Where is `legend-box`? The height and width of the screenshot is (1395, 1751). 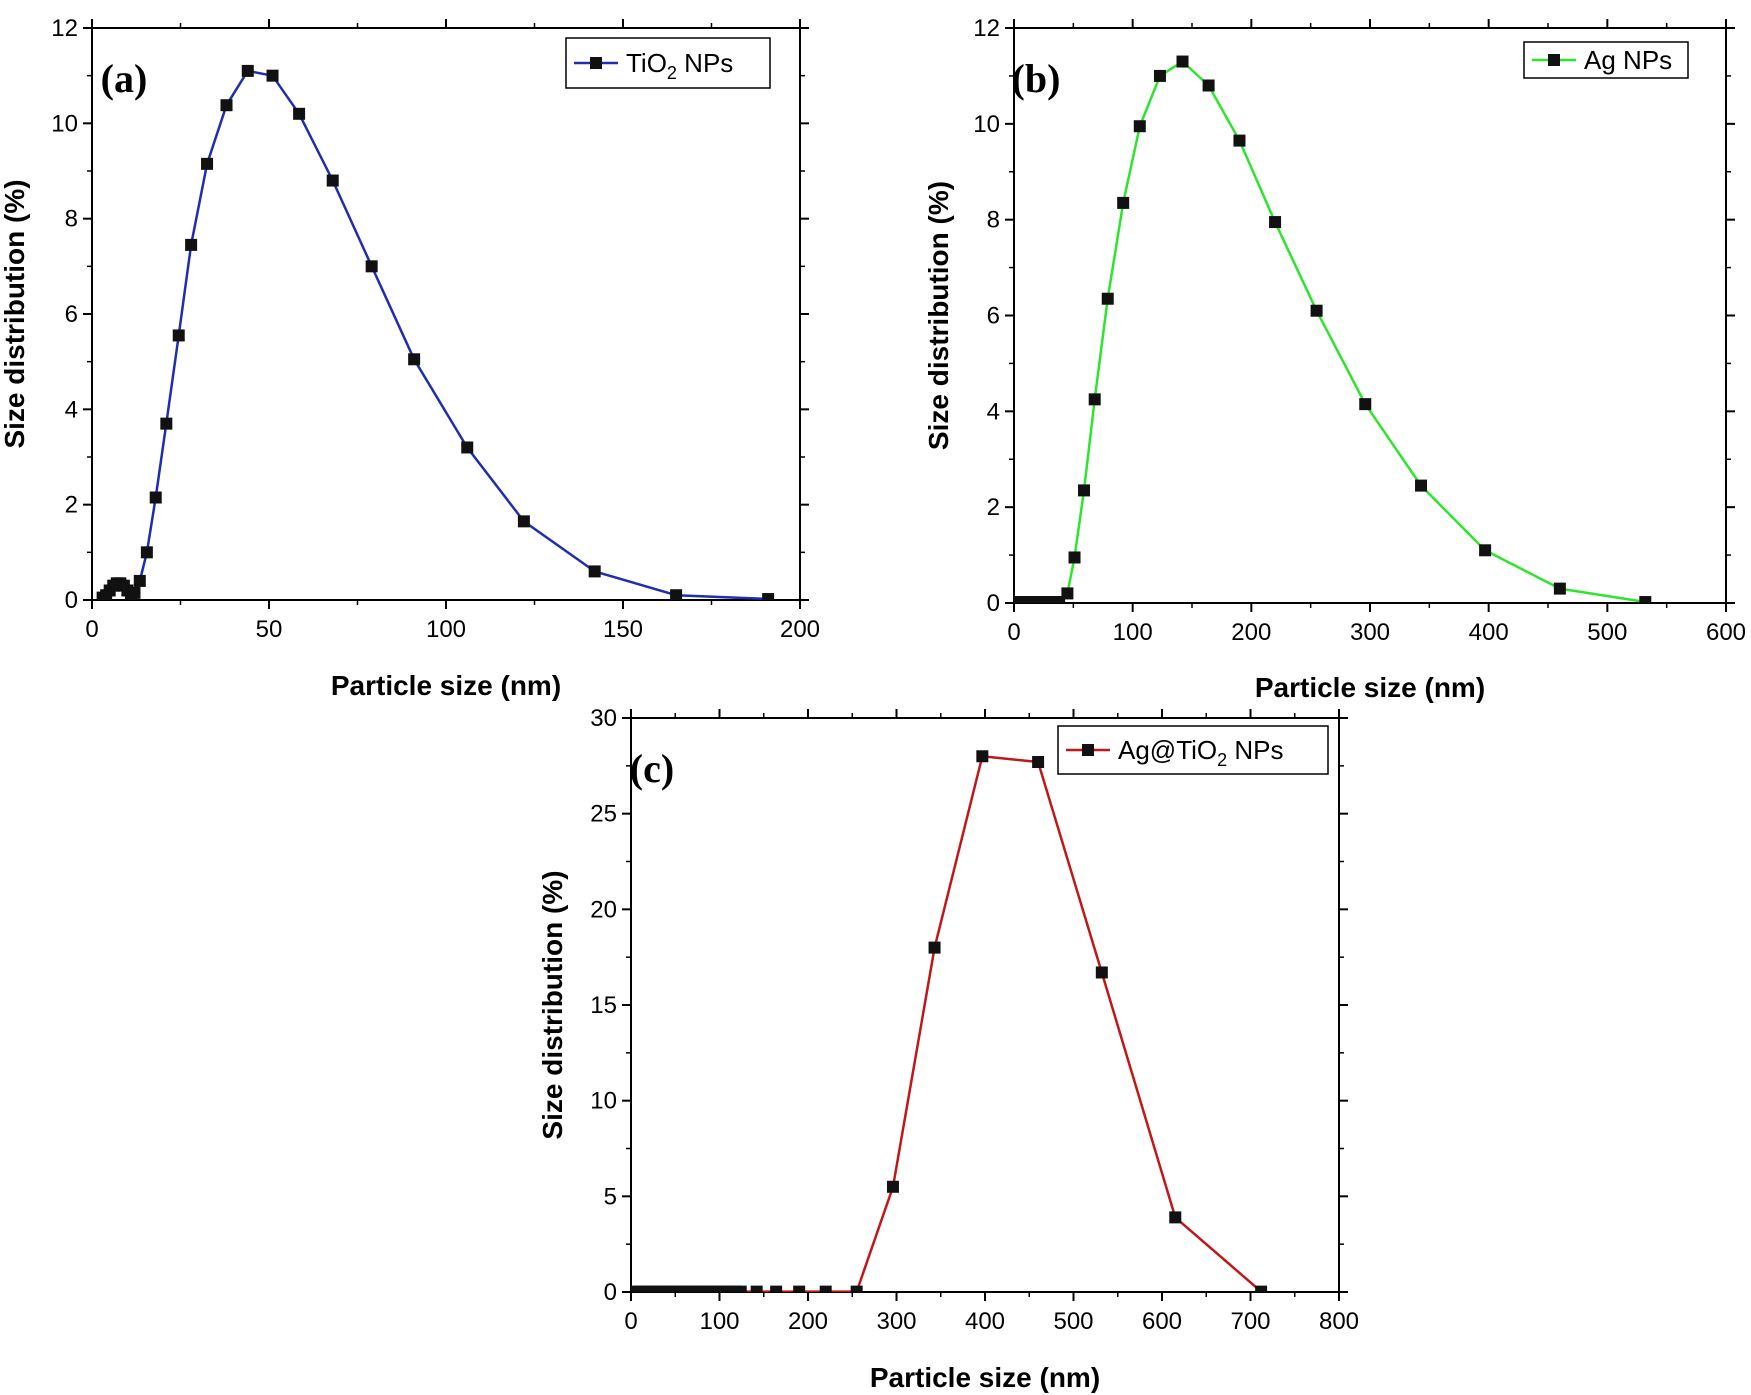
legend-box is located at coordinates (1193, 750).